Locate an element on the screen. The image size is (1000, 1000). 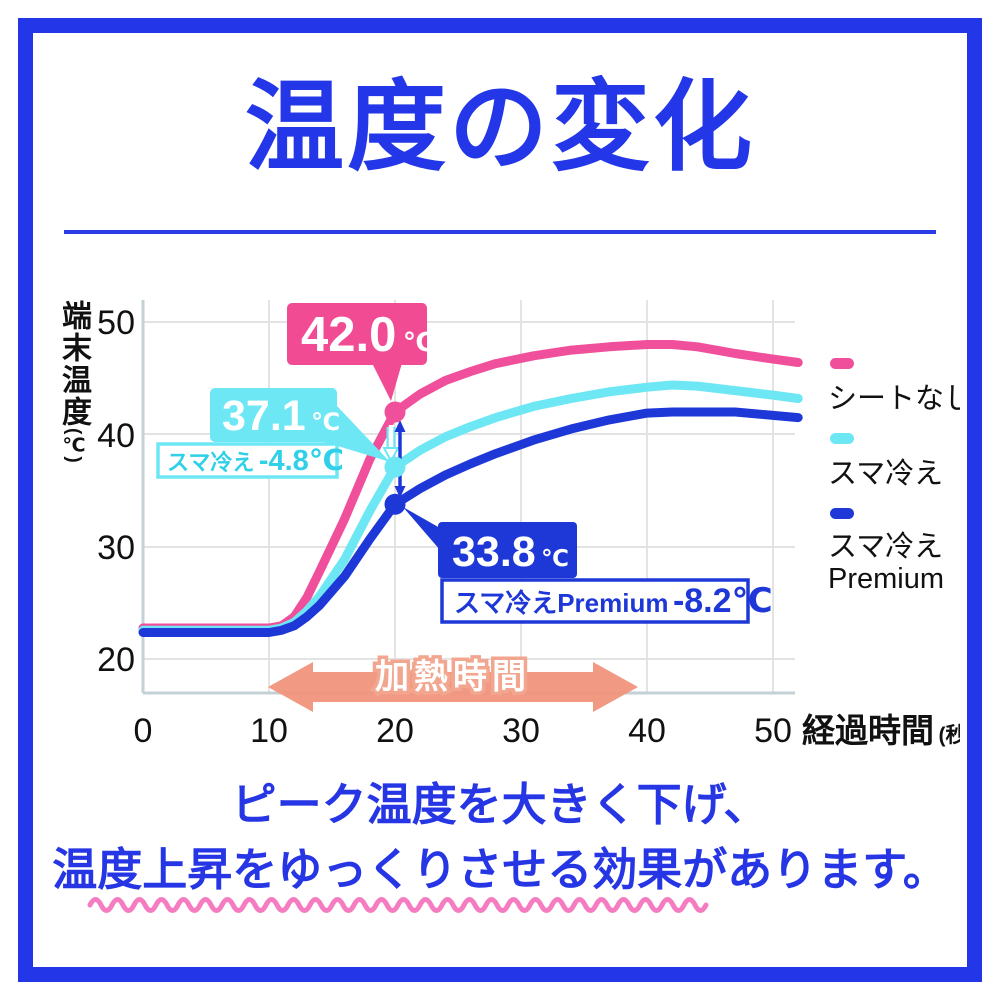
y-tick-30: 30 is located at coordinates (116, 548).